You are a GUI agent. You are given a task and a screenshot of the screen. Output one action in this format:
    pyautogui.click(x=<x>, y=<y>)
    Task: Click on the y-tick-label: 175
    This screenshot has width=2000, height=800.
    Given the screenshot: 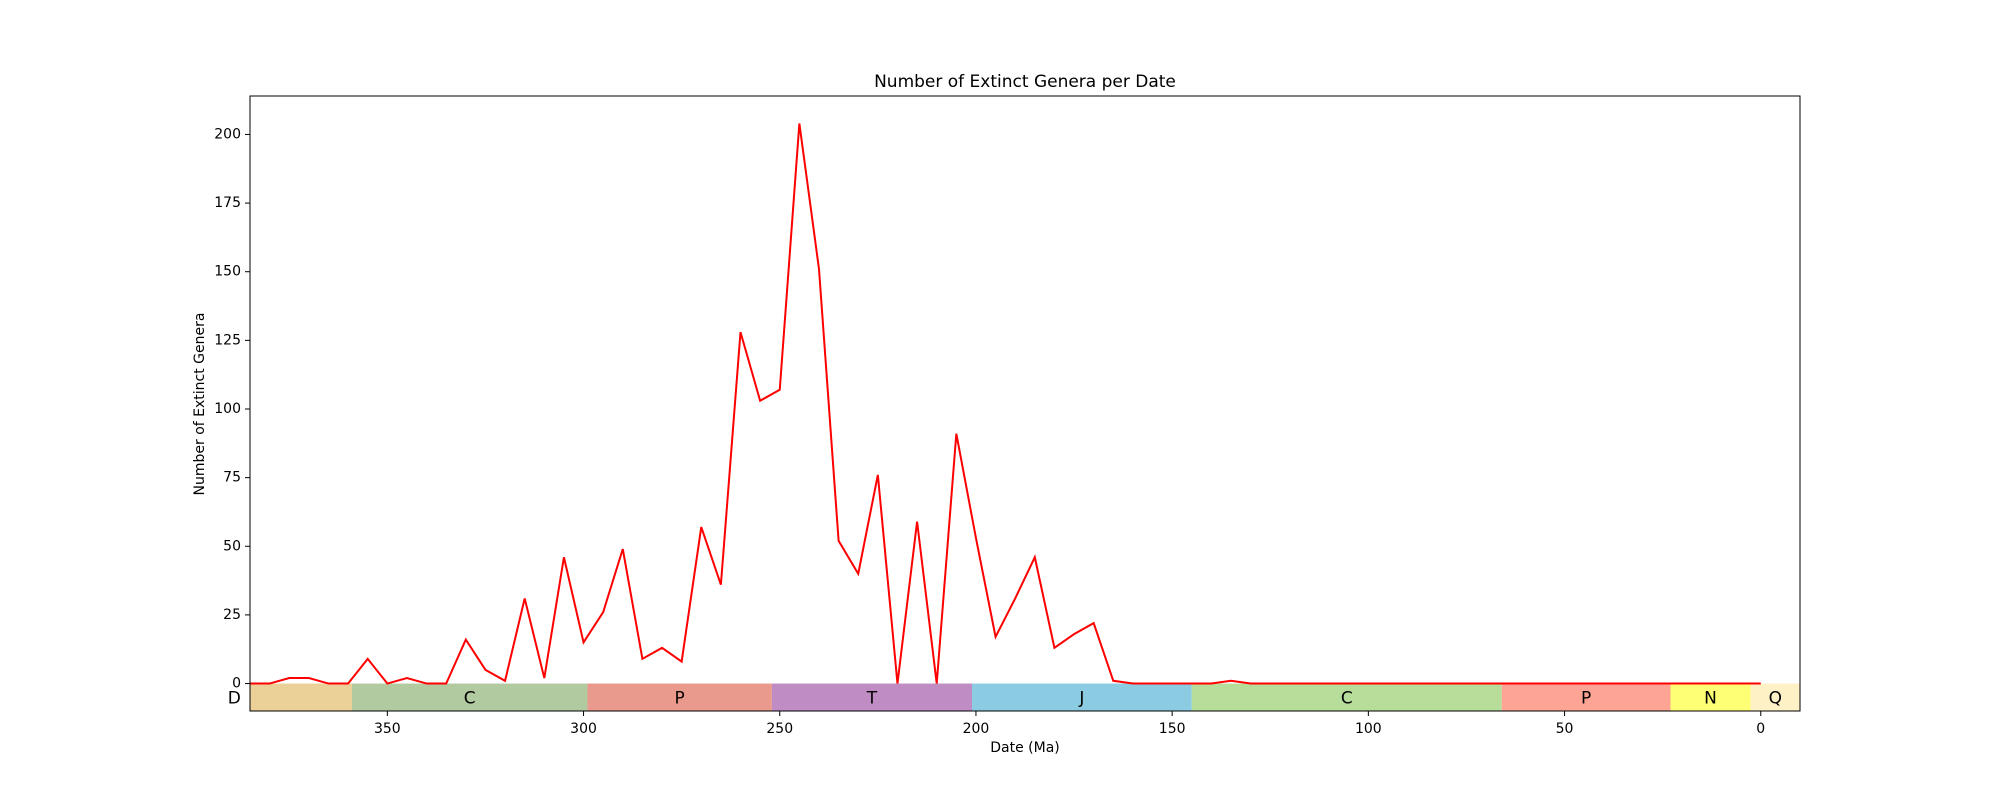 What is the action you would take?
    pyautogui.click(x=227, y=203)
    